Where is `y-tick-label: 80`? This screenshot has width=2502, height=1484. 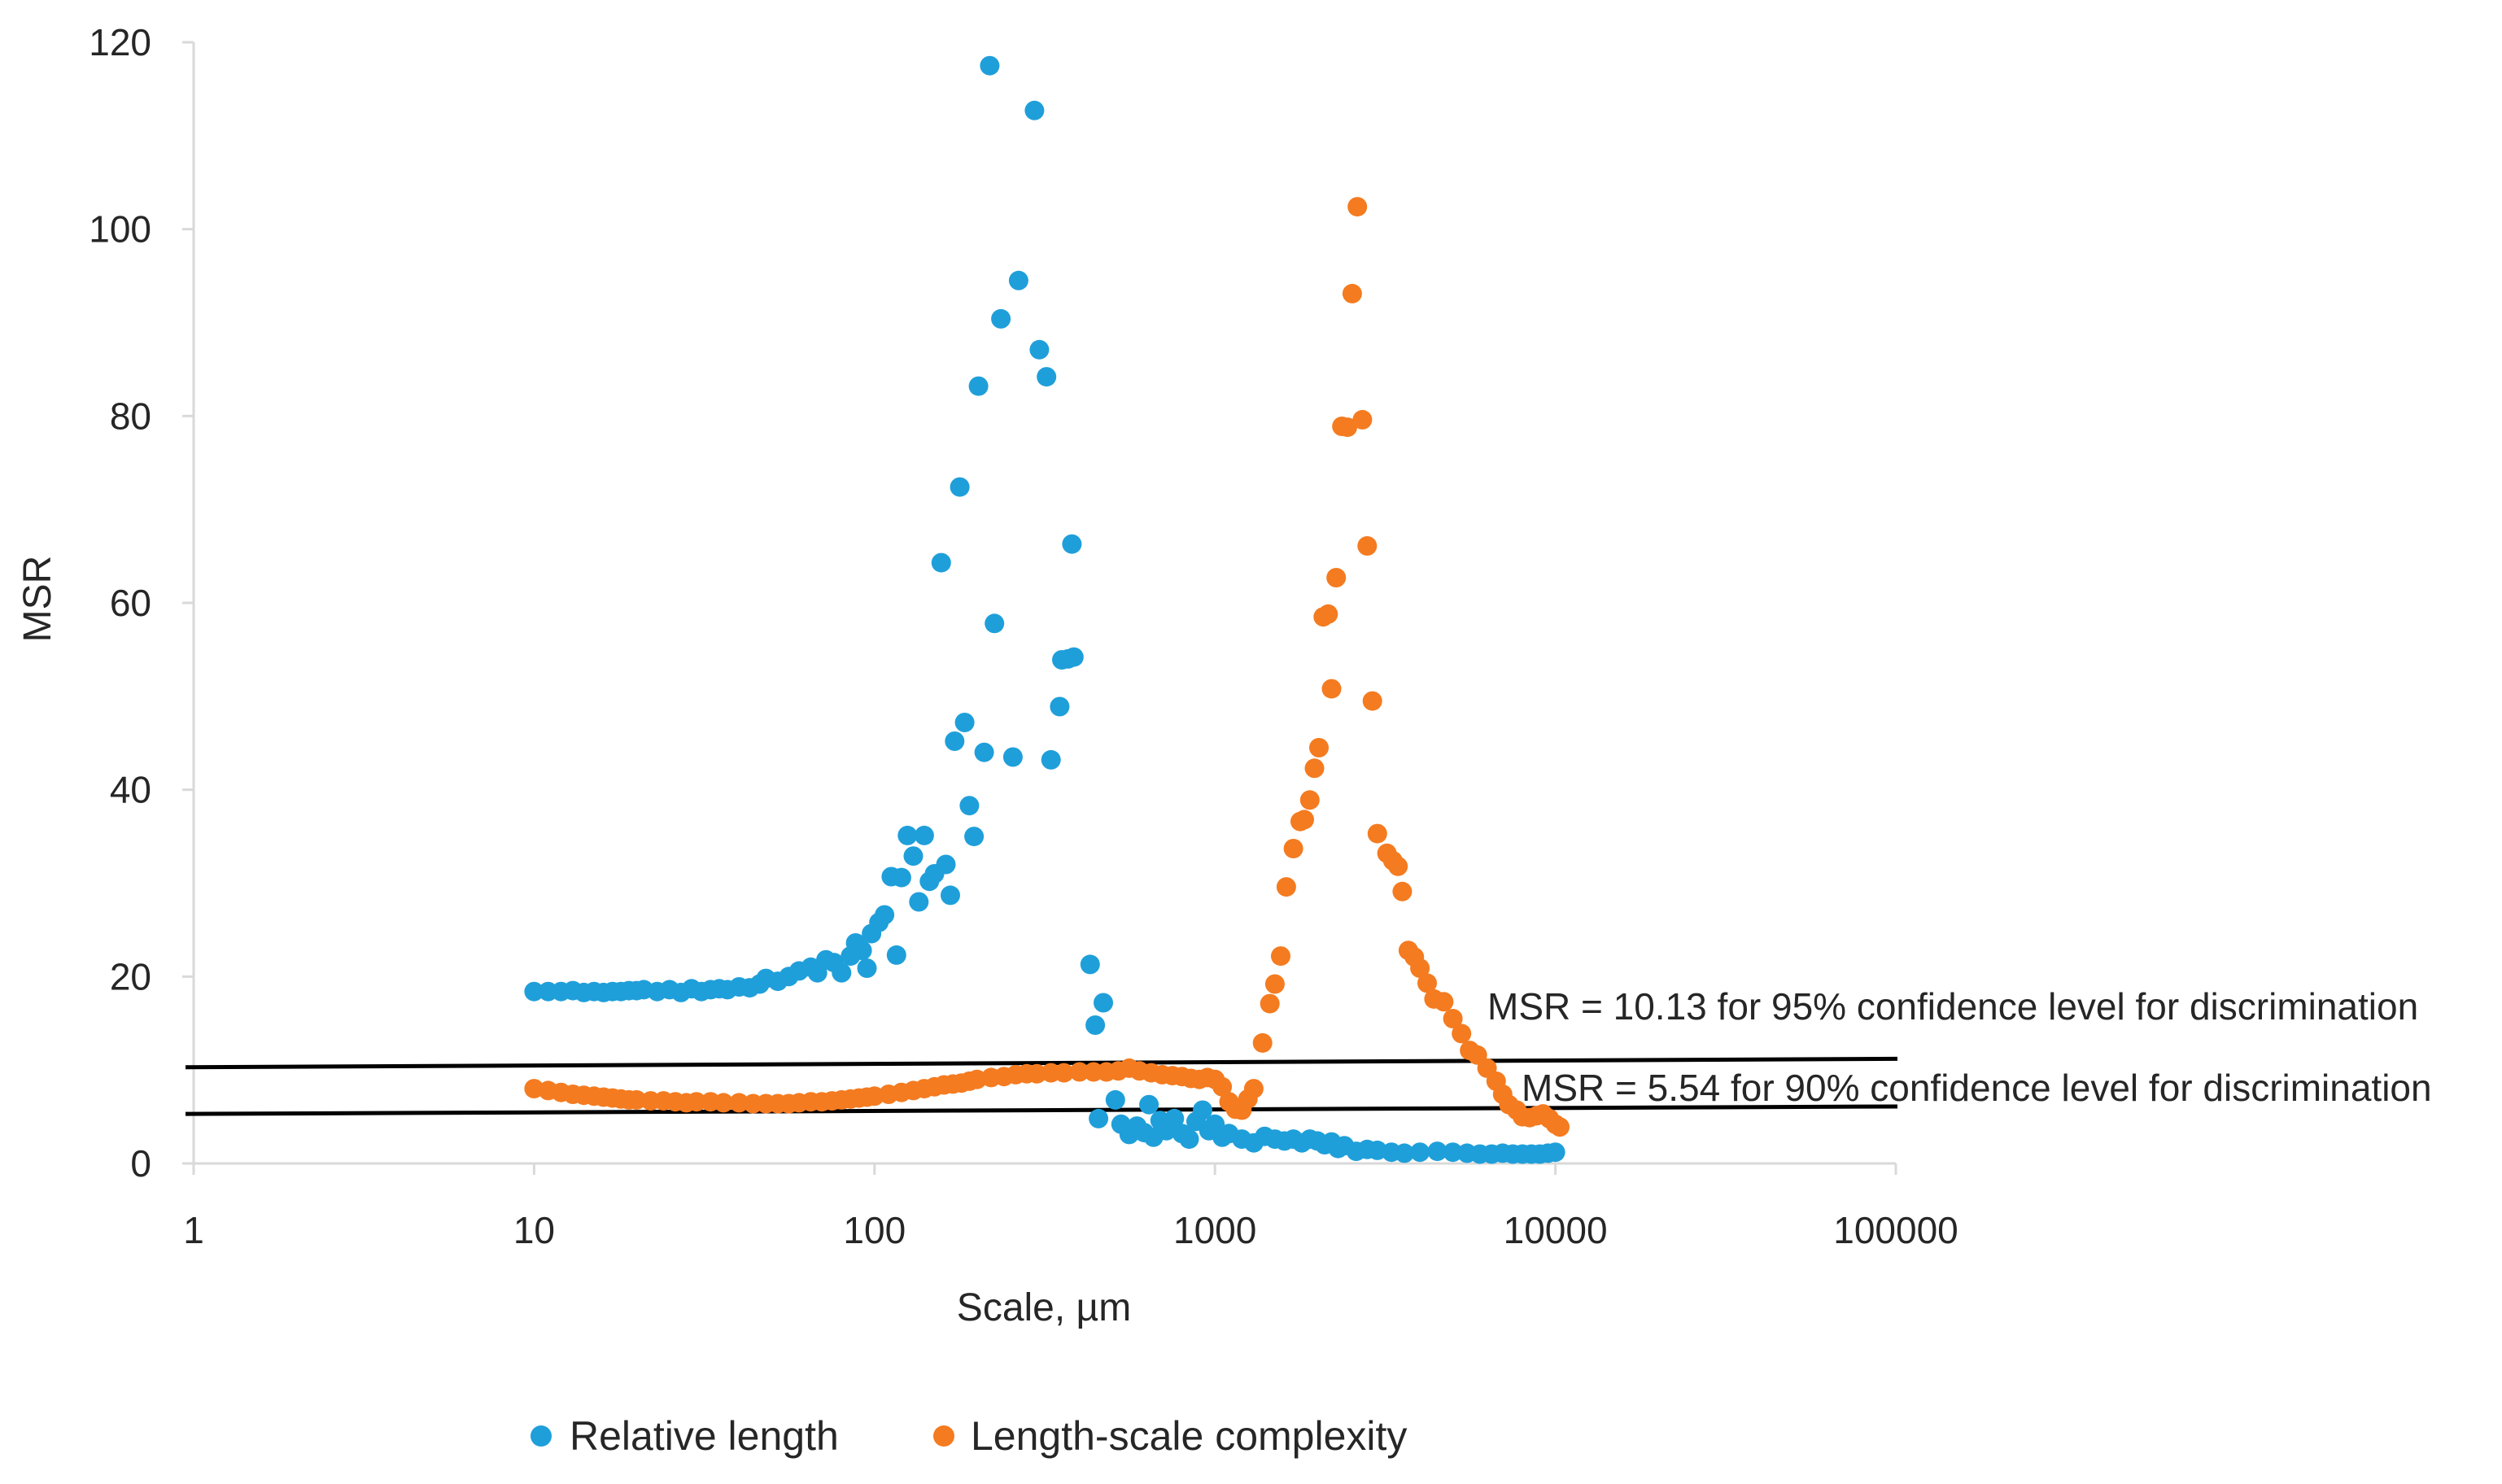
y-tick-label: 80 is located at coordinates (130, 416).